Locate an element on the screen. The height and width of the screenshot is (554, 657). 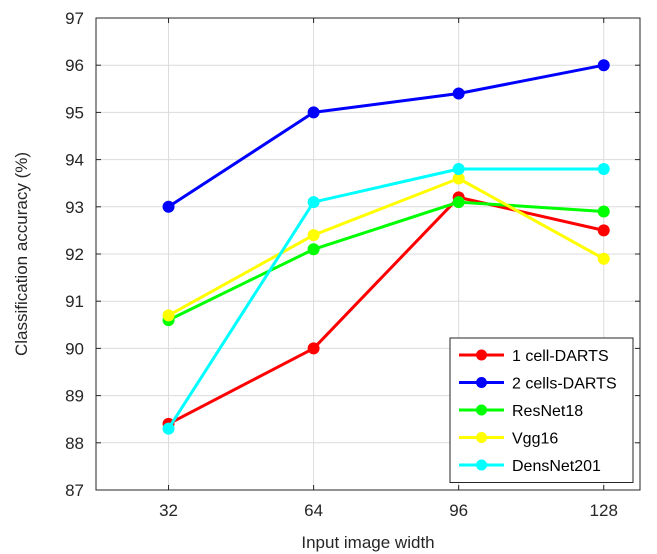
y-tick-label: 93 is located at coordinates (74, 207).